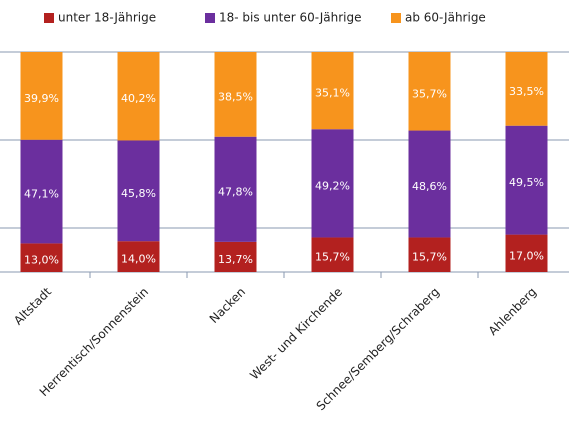 The height and width of the screenshot is (447, 569). Describe the element at coordinates (107, 18) in the screenshot. I see `legend-label: unter 18-Jährige` at that location.